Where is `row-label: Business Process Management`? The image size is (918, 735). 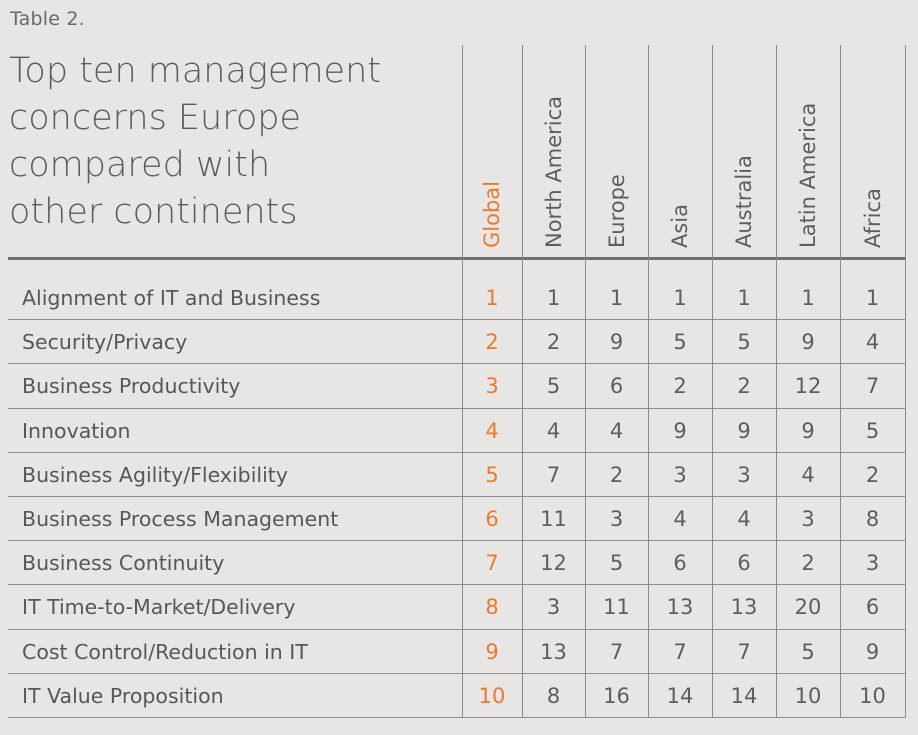
row-label: Business Process Management is located at coordinates (180, 519).